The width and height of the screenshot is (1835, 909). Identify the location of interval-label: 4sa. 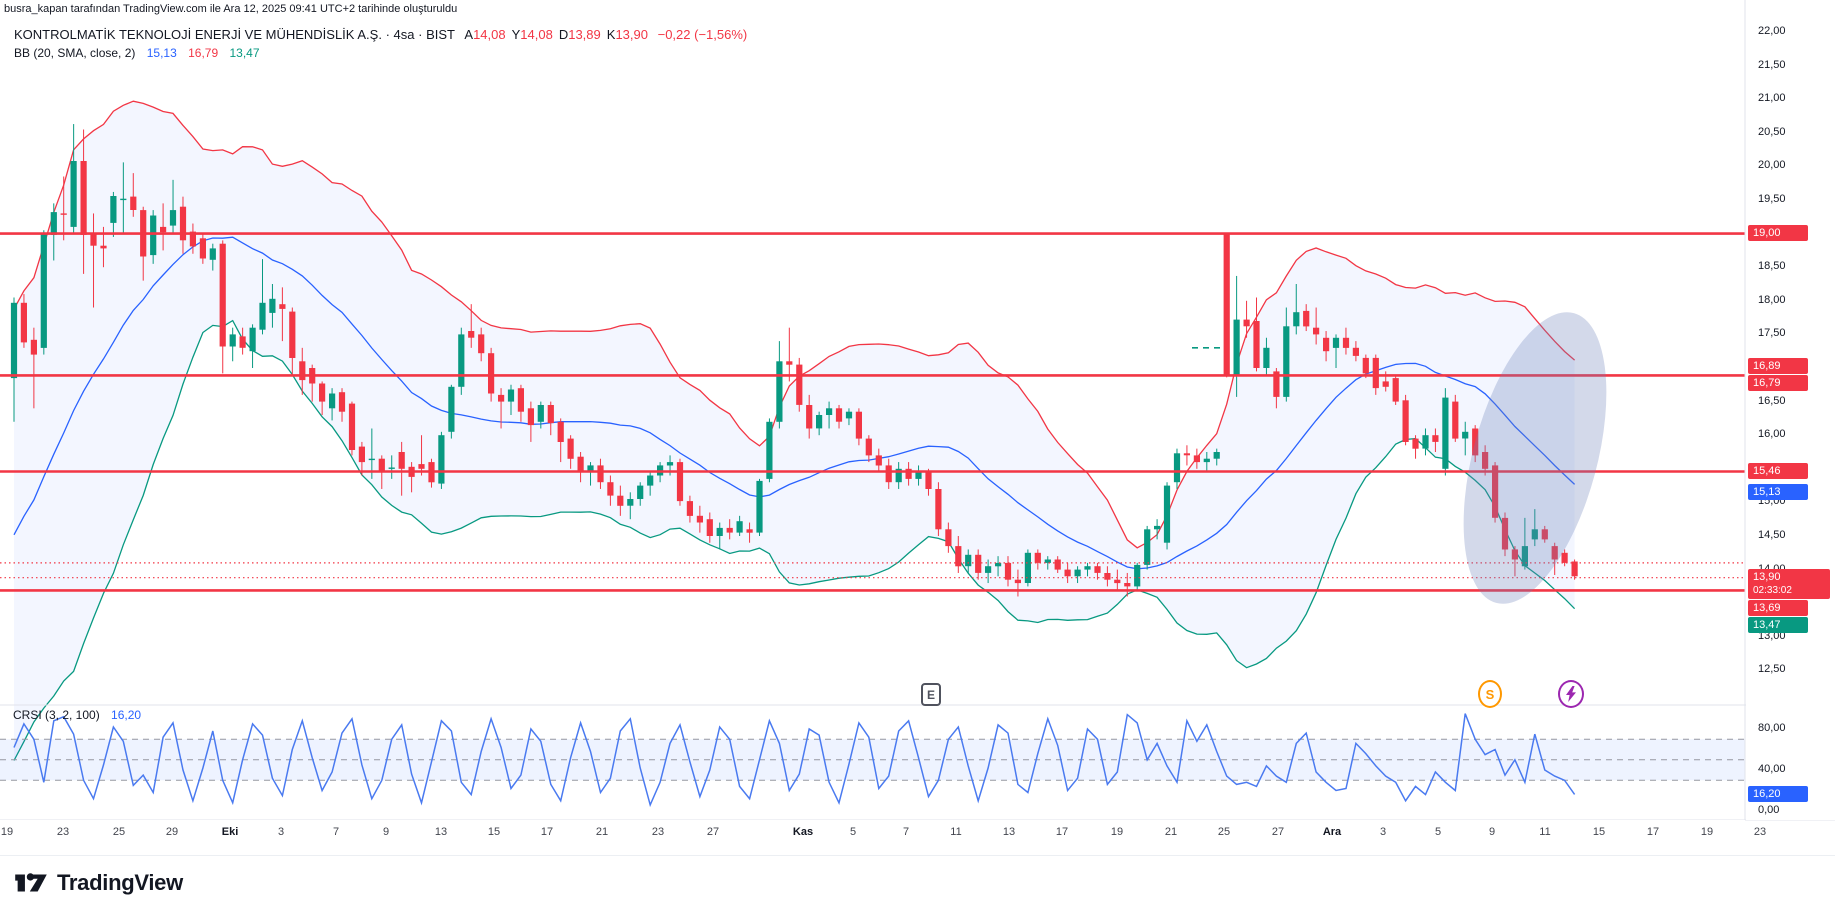
(404, 34).